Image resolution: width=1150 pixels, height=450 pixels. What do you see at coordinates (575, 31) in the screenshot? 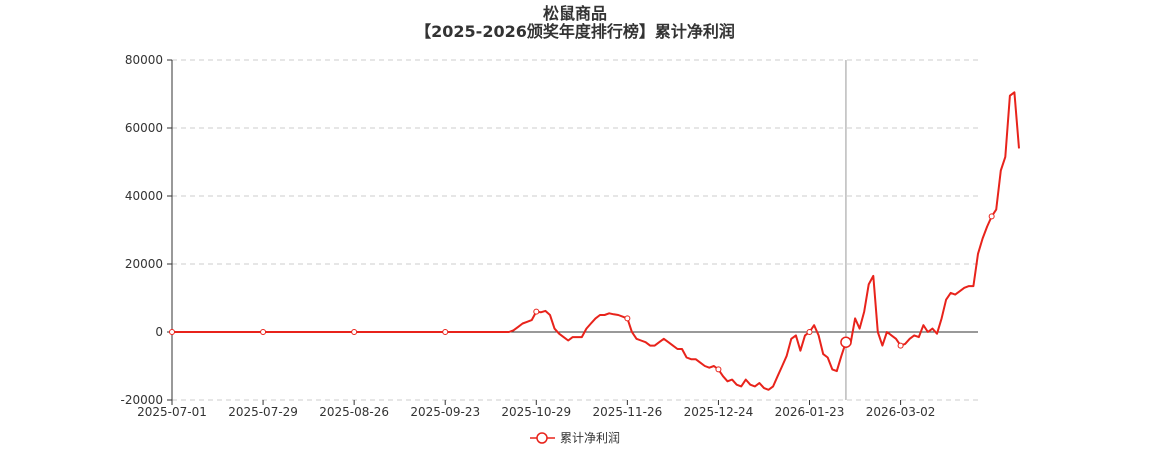
I see `chart-subtitle: 【2025-2026颁奖年度排行榜】累计净利润` at bounding box center [575, 31].